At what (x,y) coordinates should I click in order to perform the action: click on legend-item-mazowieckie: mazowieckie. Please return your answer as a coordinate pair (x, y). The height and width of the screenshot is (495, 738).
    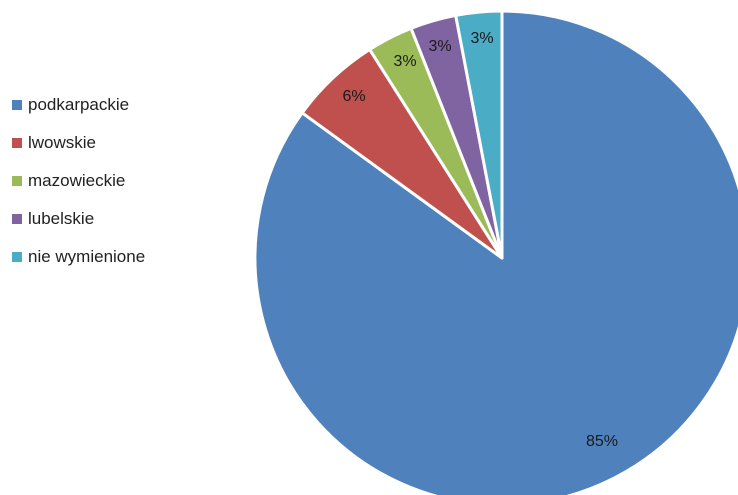
    Looking at the image, I should click on (78, 181).